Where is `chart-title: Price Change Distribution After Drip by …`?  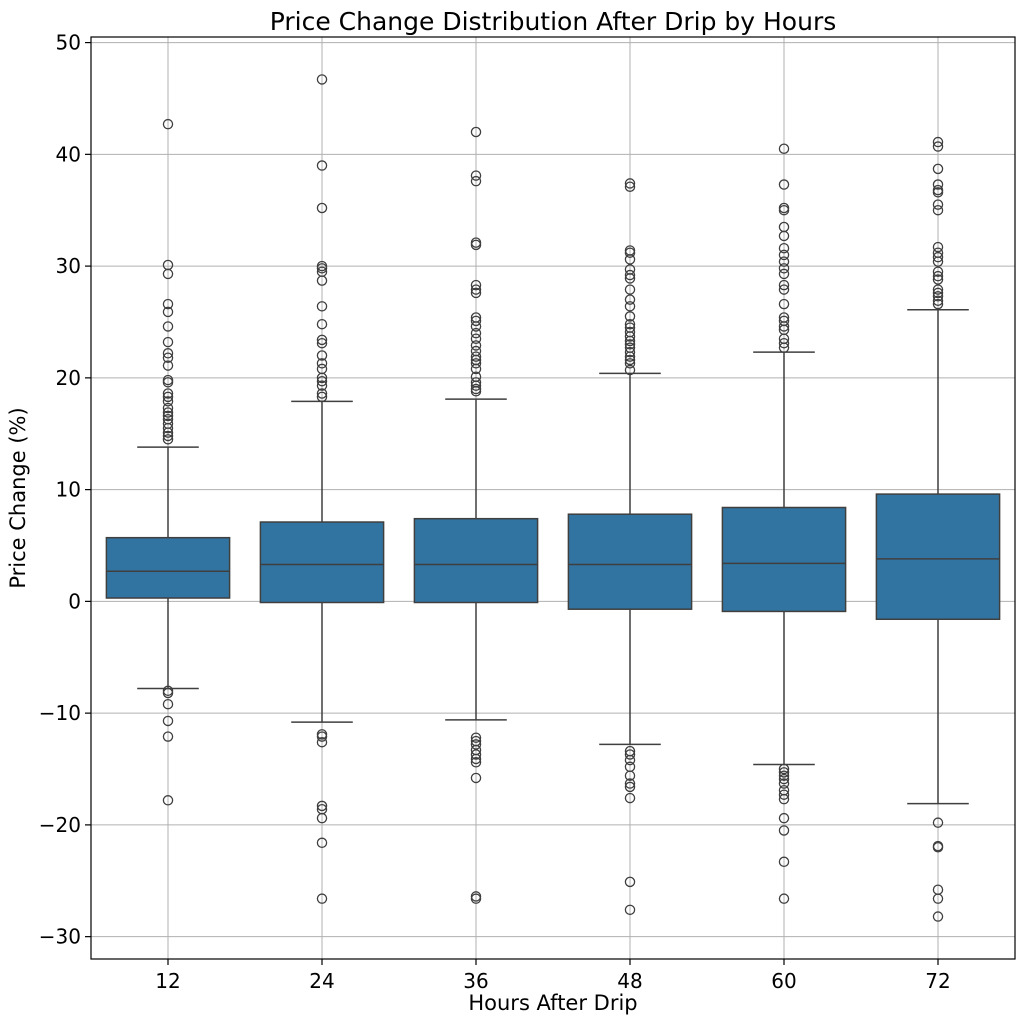 chart-title: Price Change Distribution After Drip by … is located at coordinates (553, 21).